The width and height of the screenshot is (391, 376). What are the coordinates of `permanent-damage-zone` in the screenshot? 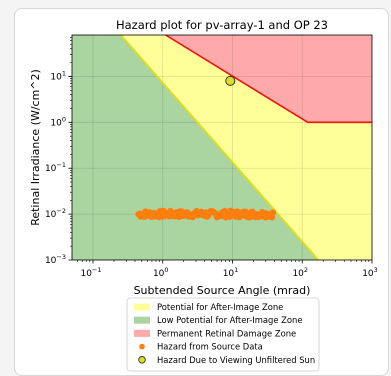 It's located at (268, 79).